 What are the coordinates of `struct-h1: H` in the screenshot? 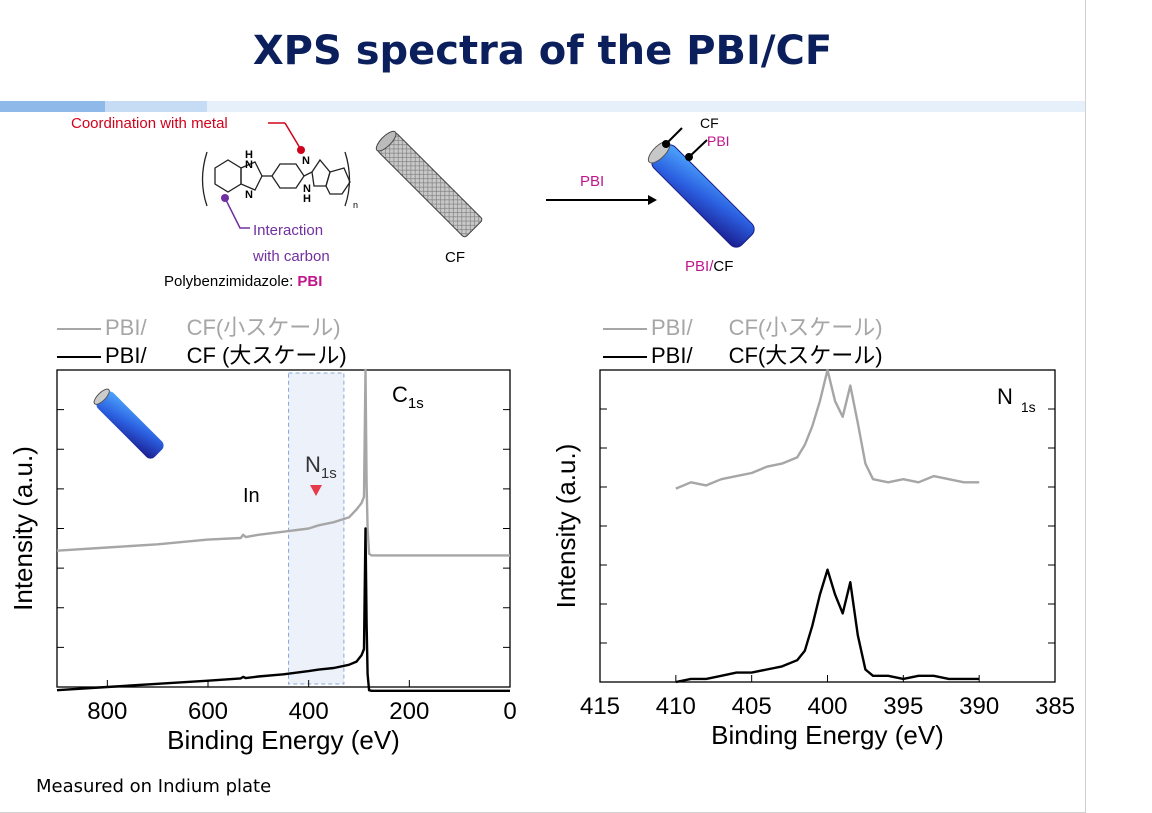 It's located at (249, 155).